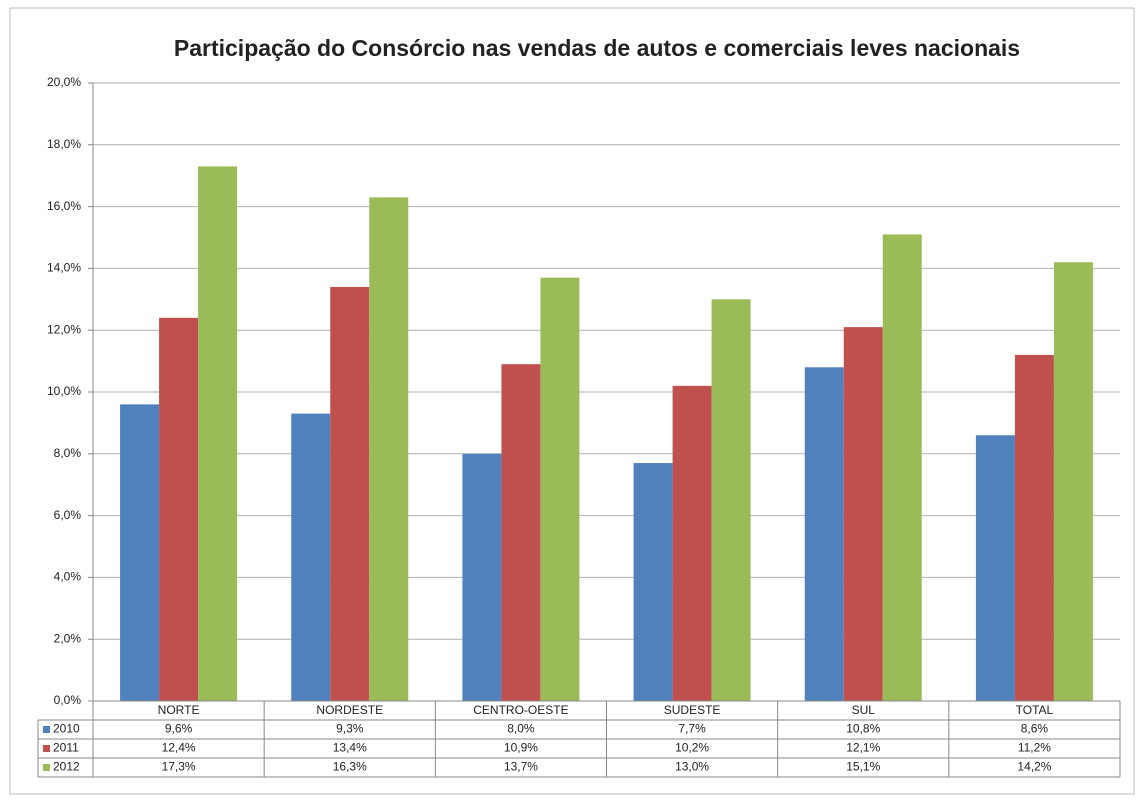 Image resolution: width=1143 pixels, height=801 pixels. Describe the element at coordinates (68, 577) in the screenshot. I see `y-tick-label: 4,0%` at that location.